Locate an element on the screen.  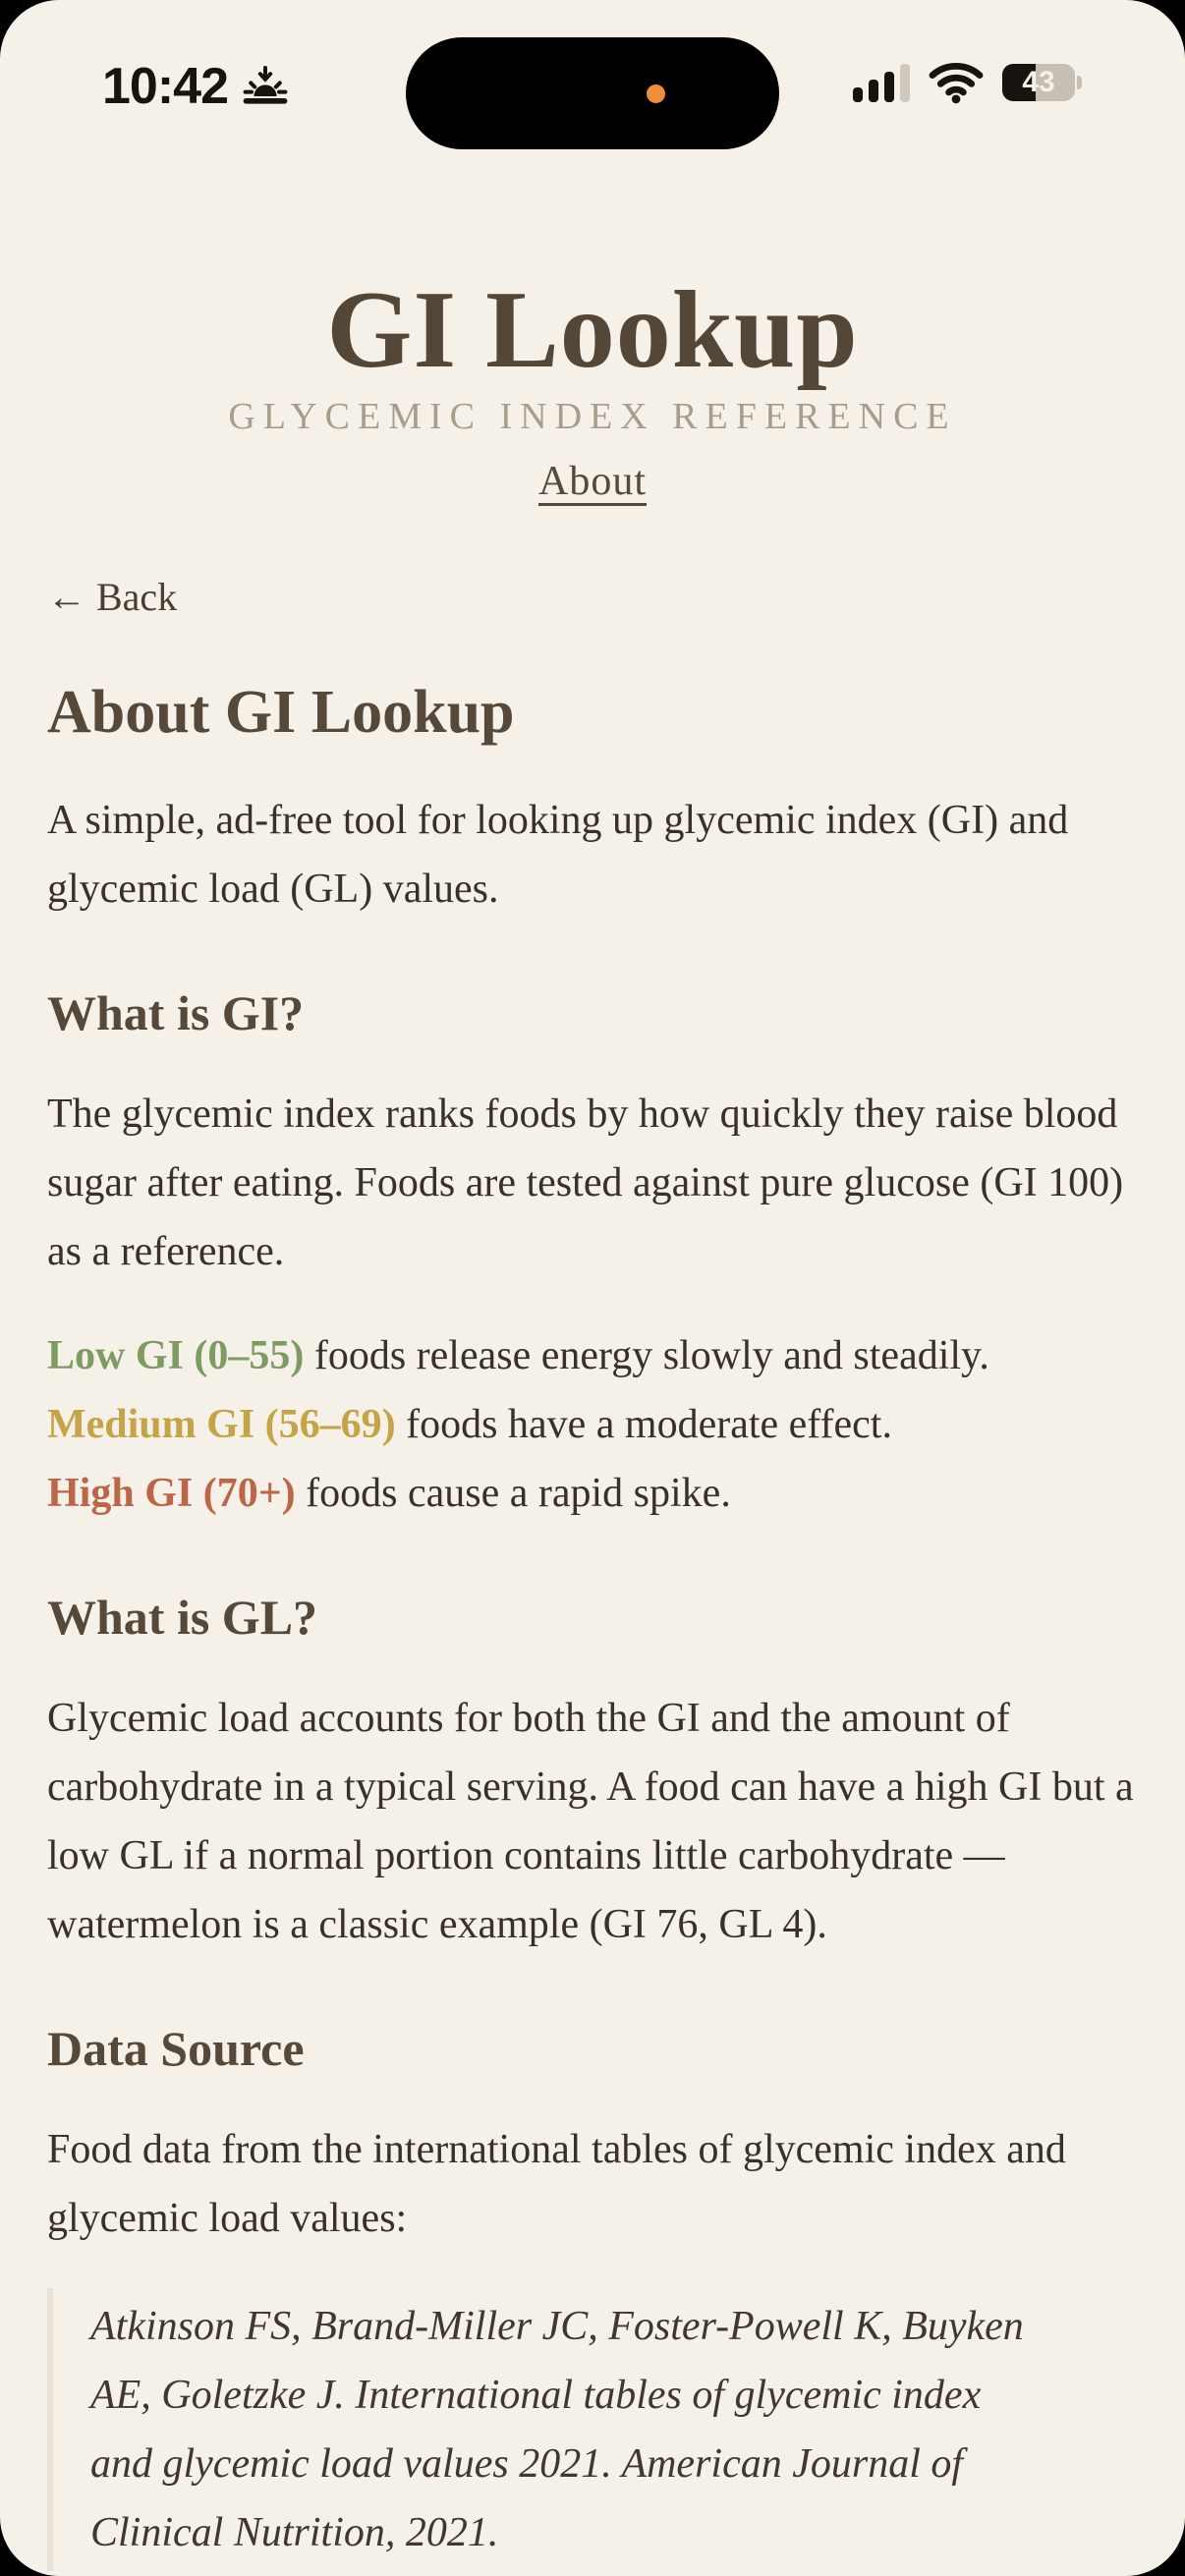
page-title: About GI Lookup is located at coordinates (281, 712).